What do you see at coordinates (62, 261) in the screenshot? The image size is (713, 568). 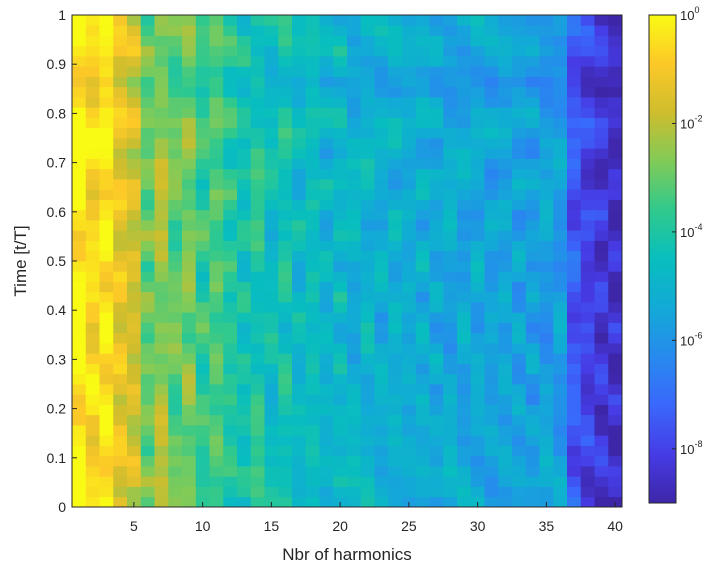 I see `y-axis-ticks: 00.10.20.30.40.50.60.70.80.91` at bounding box center [62, 261].